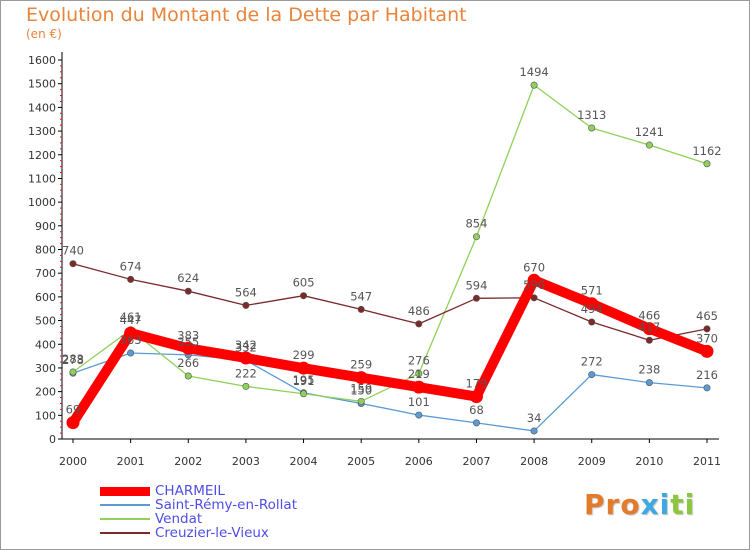 This screenshot has height=550, width=750. Describe the element at coordinates (226, 505) in the screenshot. I see `legend-label: Saint-Rémy-en-Rollat` at that location.